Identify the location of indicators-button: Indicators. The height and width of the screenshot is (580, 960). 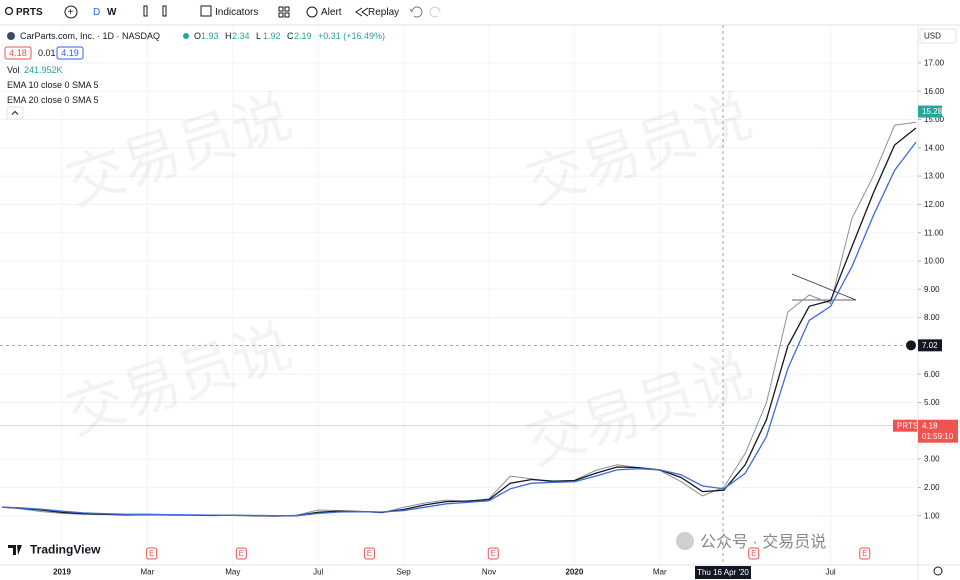
(236, 12).